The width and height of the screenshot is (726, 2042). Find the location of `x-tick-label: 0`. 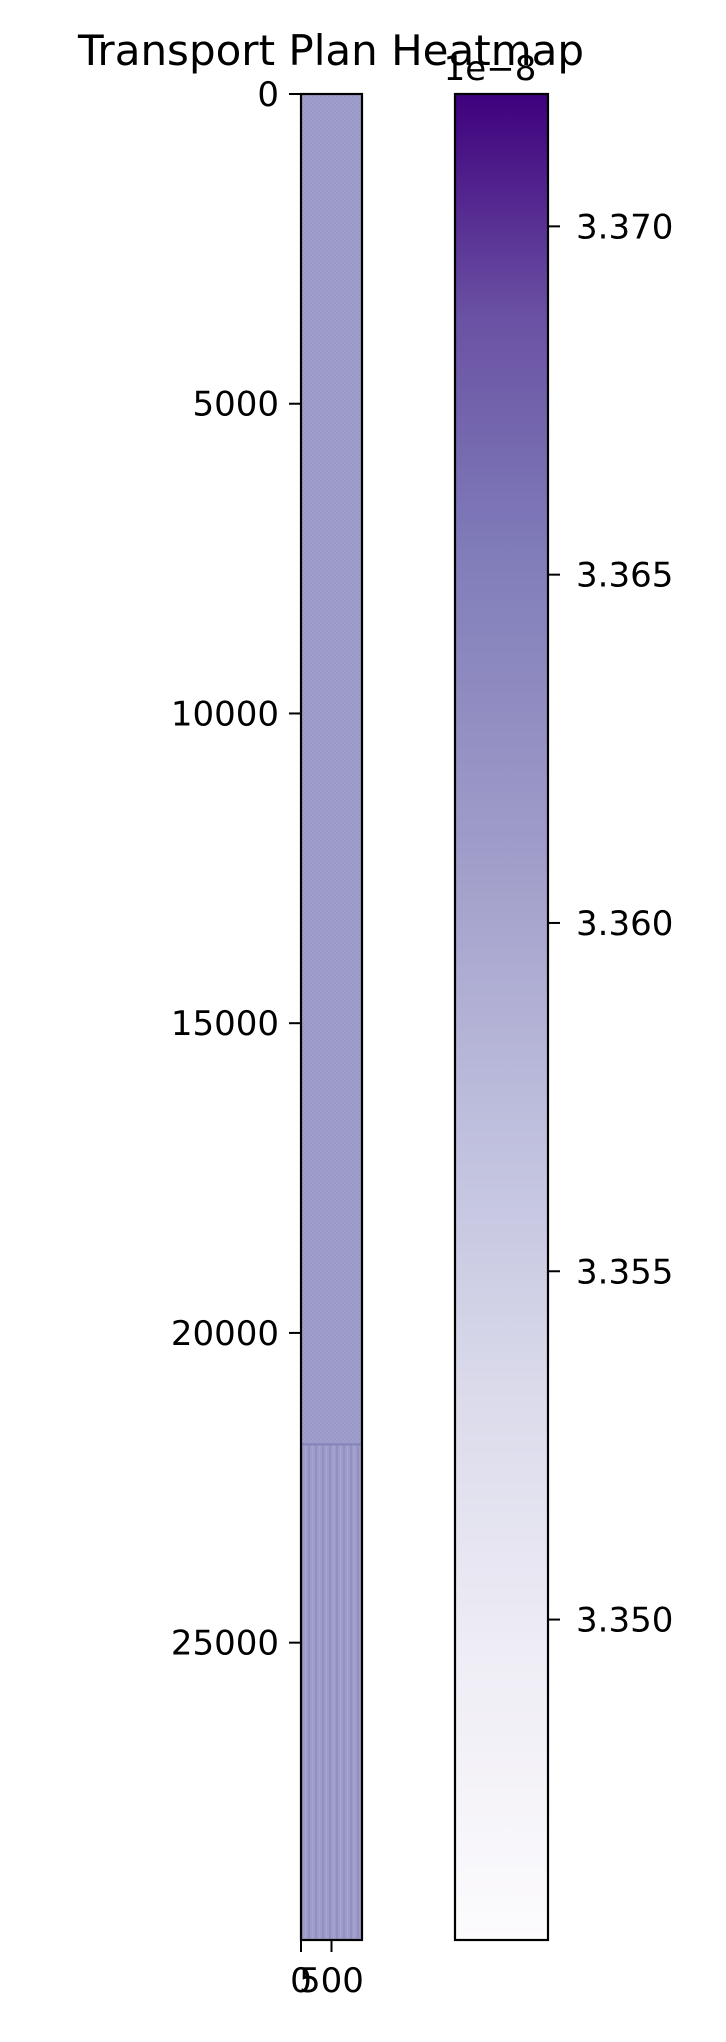

x-tick-label: 0 is located at coordinates (301, 1981).